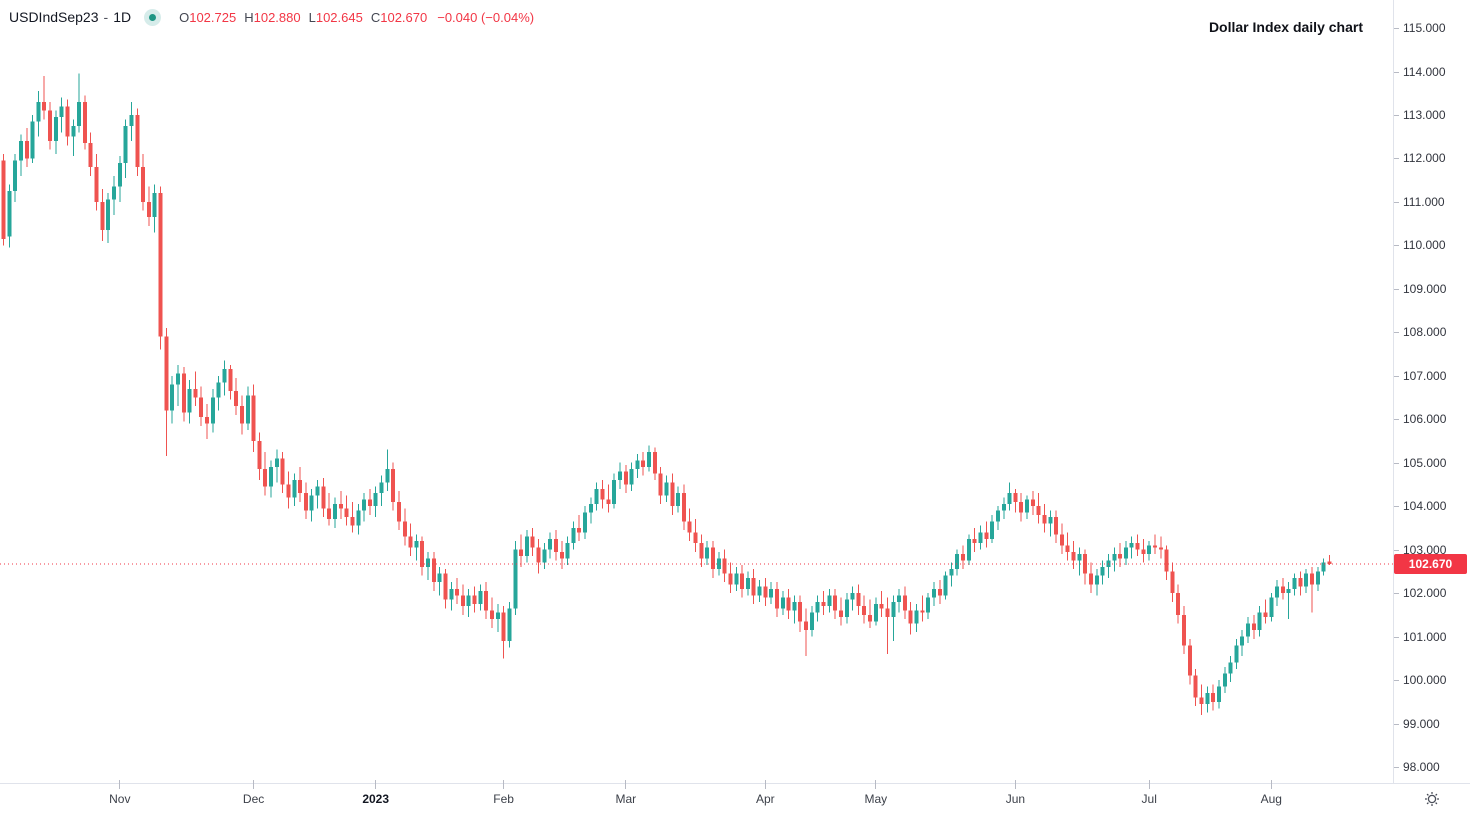  Describe the element at coordinates (1424, 201) in the screenshot. I see `price-axis-label: 111.000` at that location.